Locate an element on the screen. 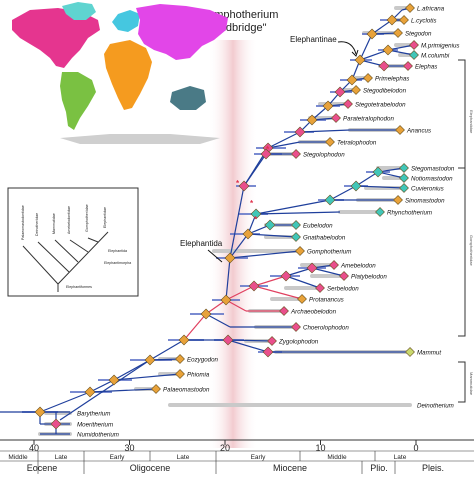 The width and height of the screenshot is (474, 479). inset-group-label: Elephantiformes is located at coordinates (79, 287).